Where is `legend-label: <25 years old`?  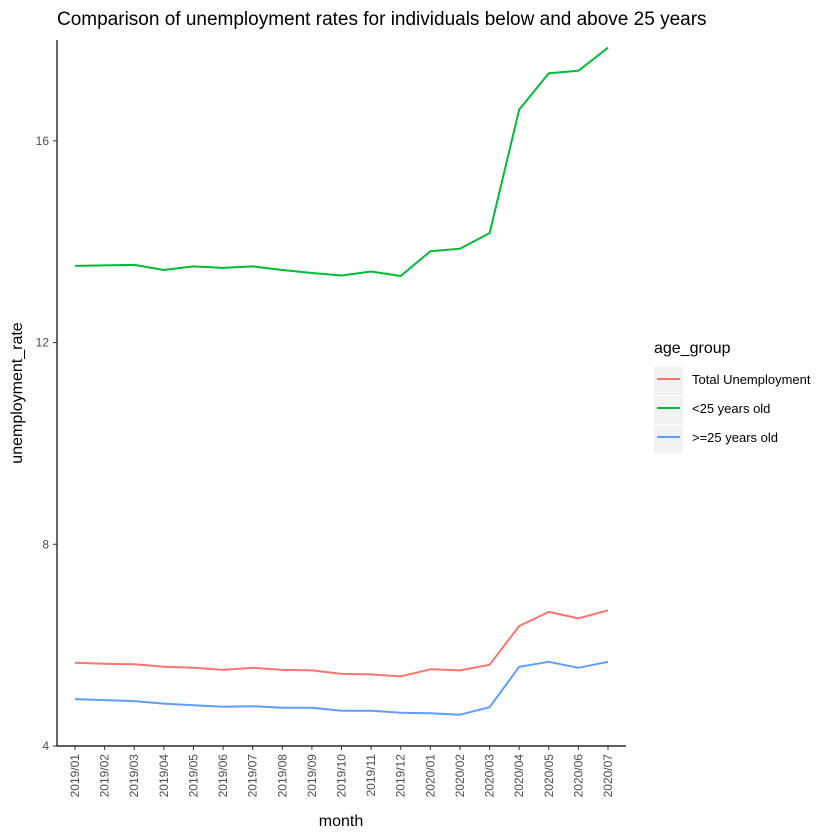
legend-label: <25 years old is located at coordinates (731, 408).